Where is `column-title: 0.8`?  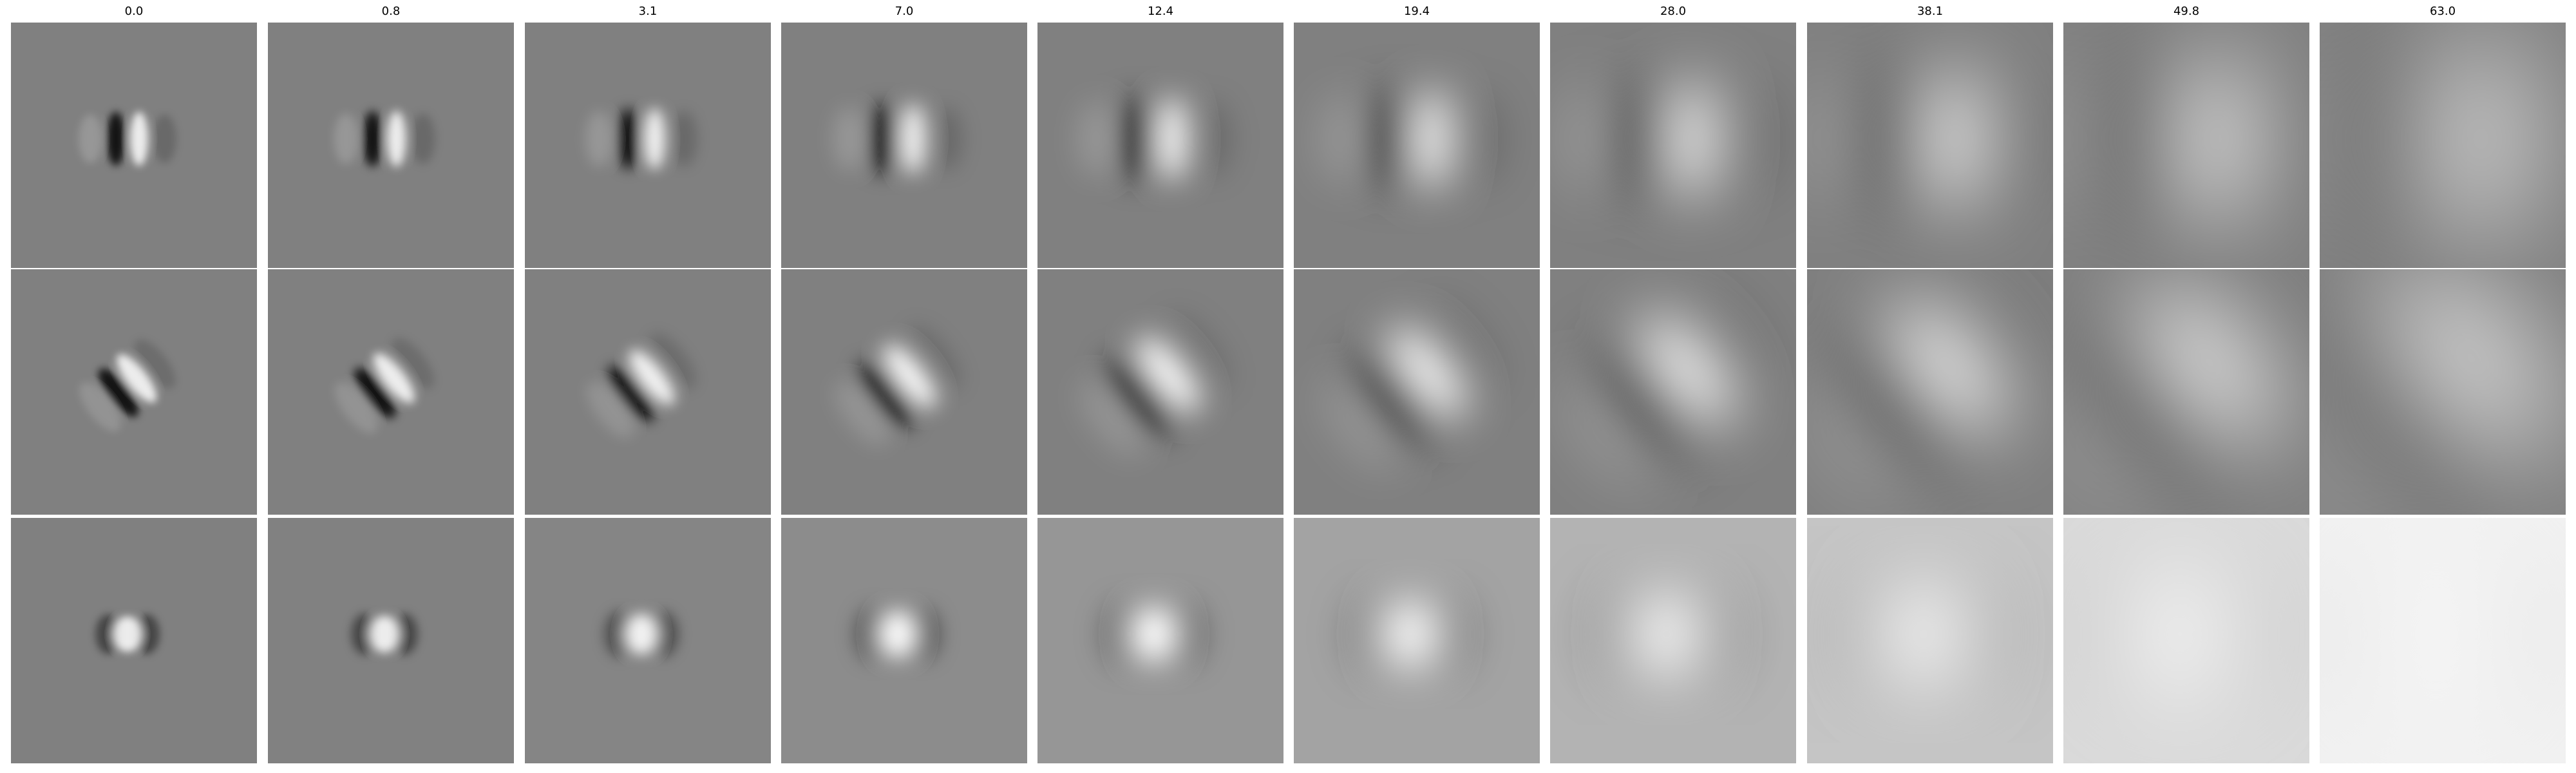 column-title: 0.8 is located at coordinates (391, 11).